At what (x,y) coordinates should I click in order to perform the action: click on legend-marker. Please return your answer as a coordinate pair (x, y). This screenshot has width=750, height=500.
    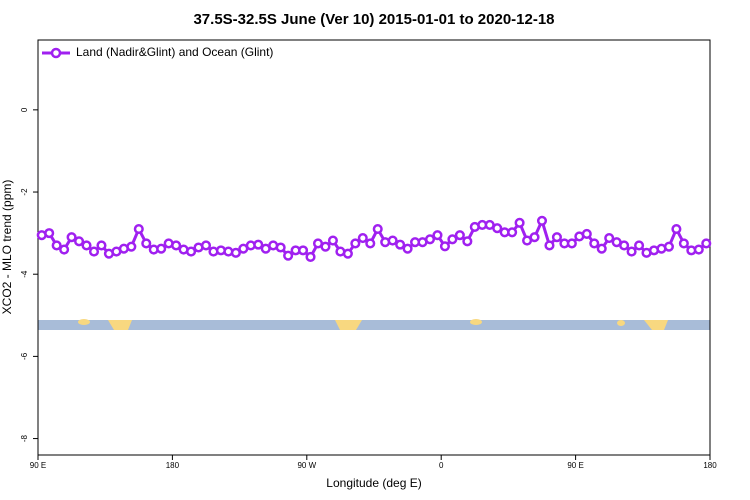
    Looking at the image, I should click on (56, 53).